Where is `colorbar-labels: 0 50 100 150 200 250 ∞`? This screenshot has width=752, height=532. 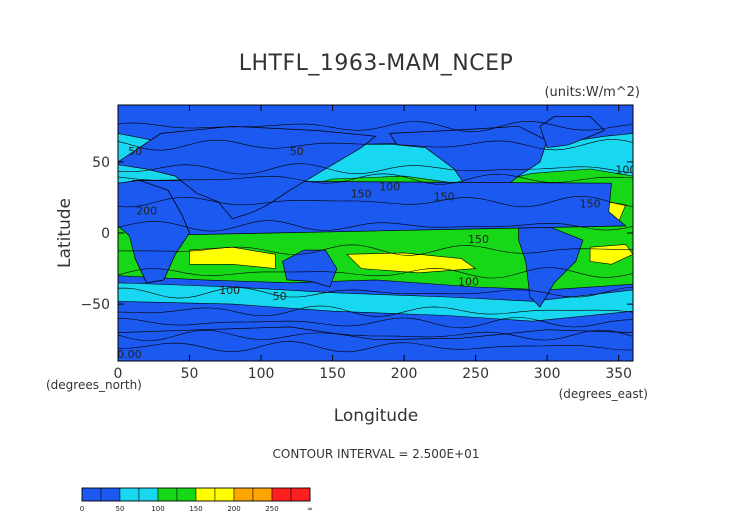 colorbar-labels: 0 50 100 150 200 250 ∞ is located at coordinates (196, 509).